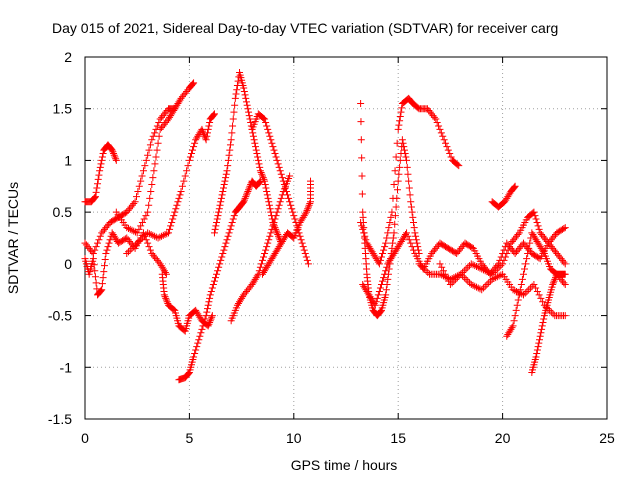  Describe the element at coordinates (219, 280) in the screenshot. I see `series-s7` at that location.